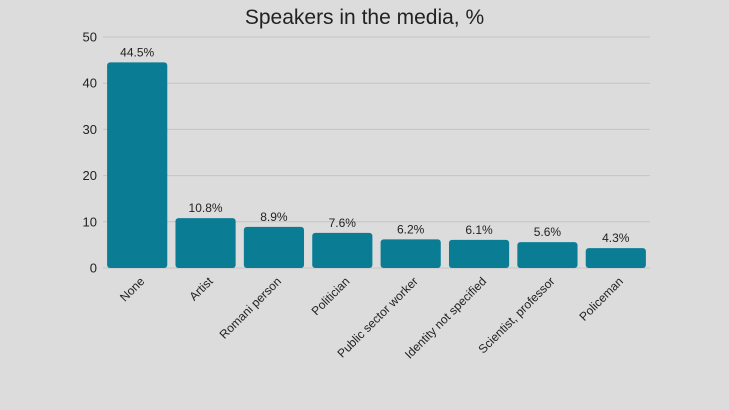  What do you see at coordinates (90, 175) in the screenshot?
I see `y-tick-label: 20` at bounding box center [90, 175].